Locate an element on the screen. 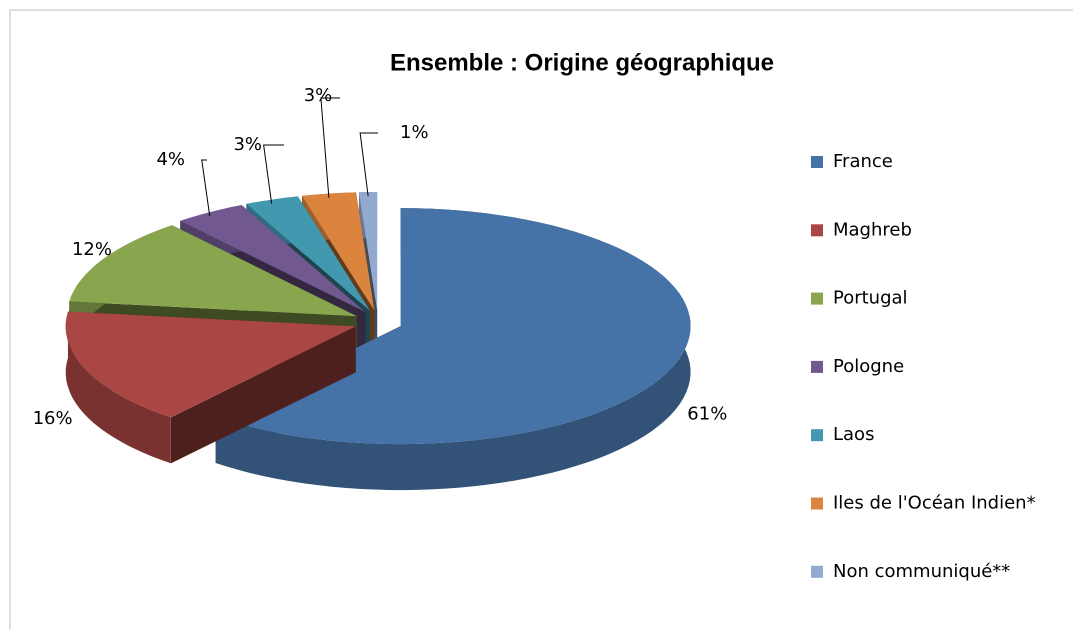 The image size is (1073, 630). data-label: 16% is located at coordinates (53, 418).